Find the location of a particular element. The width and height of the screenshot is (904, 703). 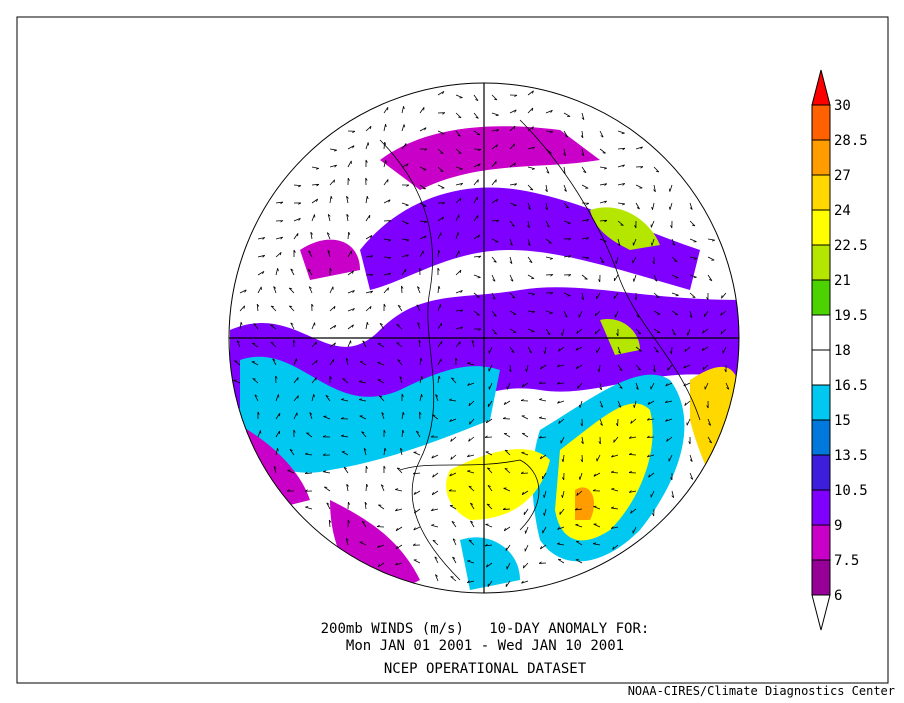

credit: NOAA-CIRES/Climate Diagnostics Center is located at coordinates (761, 691).